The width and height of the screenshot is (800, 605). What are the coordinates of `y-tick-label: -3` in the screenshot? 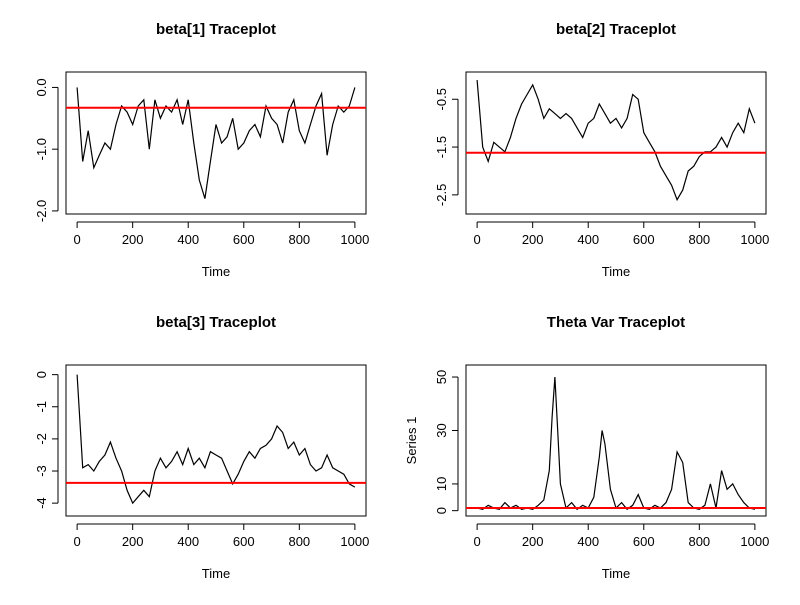 It's located at (41, 471).